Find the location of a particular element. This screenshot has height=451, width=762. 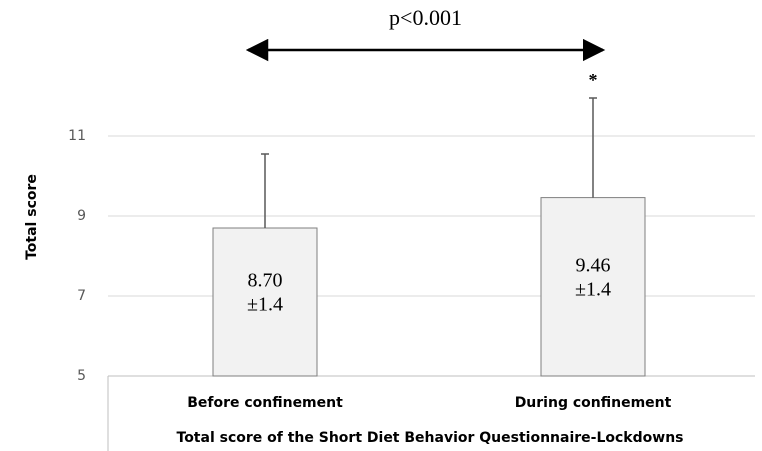

y-tick-label: 5 is located at coordinates (81, 376).